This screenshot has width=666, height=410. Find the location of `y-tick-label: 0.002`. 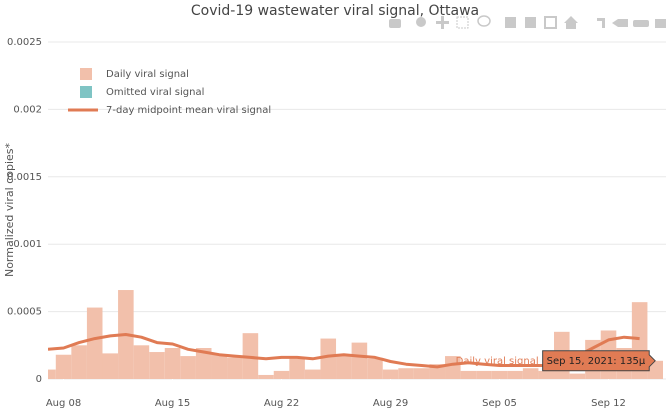

y-tick-label: 0.002 is located at coordinates (27, 109).